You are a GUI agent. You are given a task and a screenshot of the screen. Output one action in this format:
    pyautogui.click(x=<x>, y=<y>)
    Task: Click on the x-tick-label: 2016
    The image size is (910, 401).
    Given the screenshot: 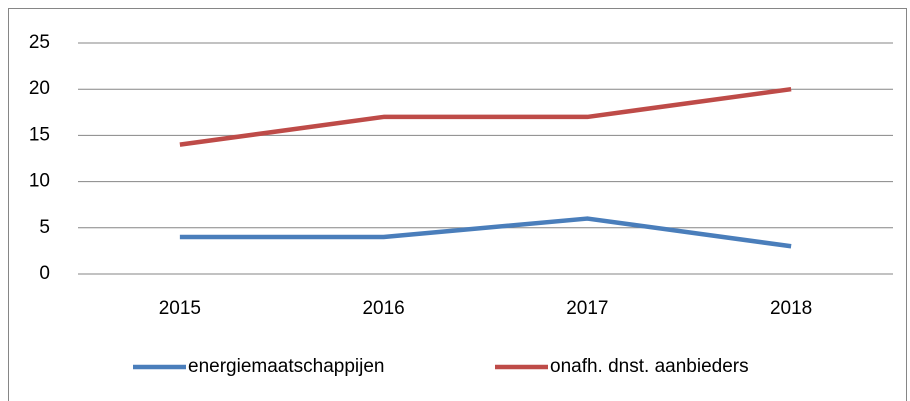 What is the action you would take?
    pyautogui.click(x=383, y=308)
    